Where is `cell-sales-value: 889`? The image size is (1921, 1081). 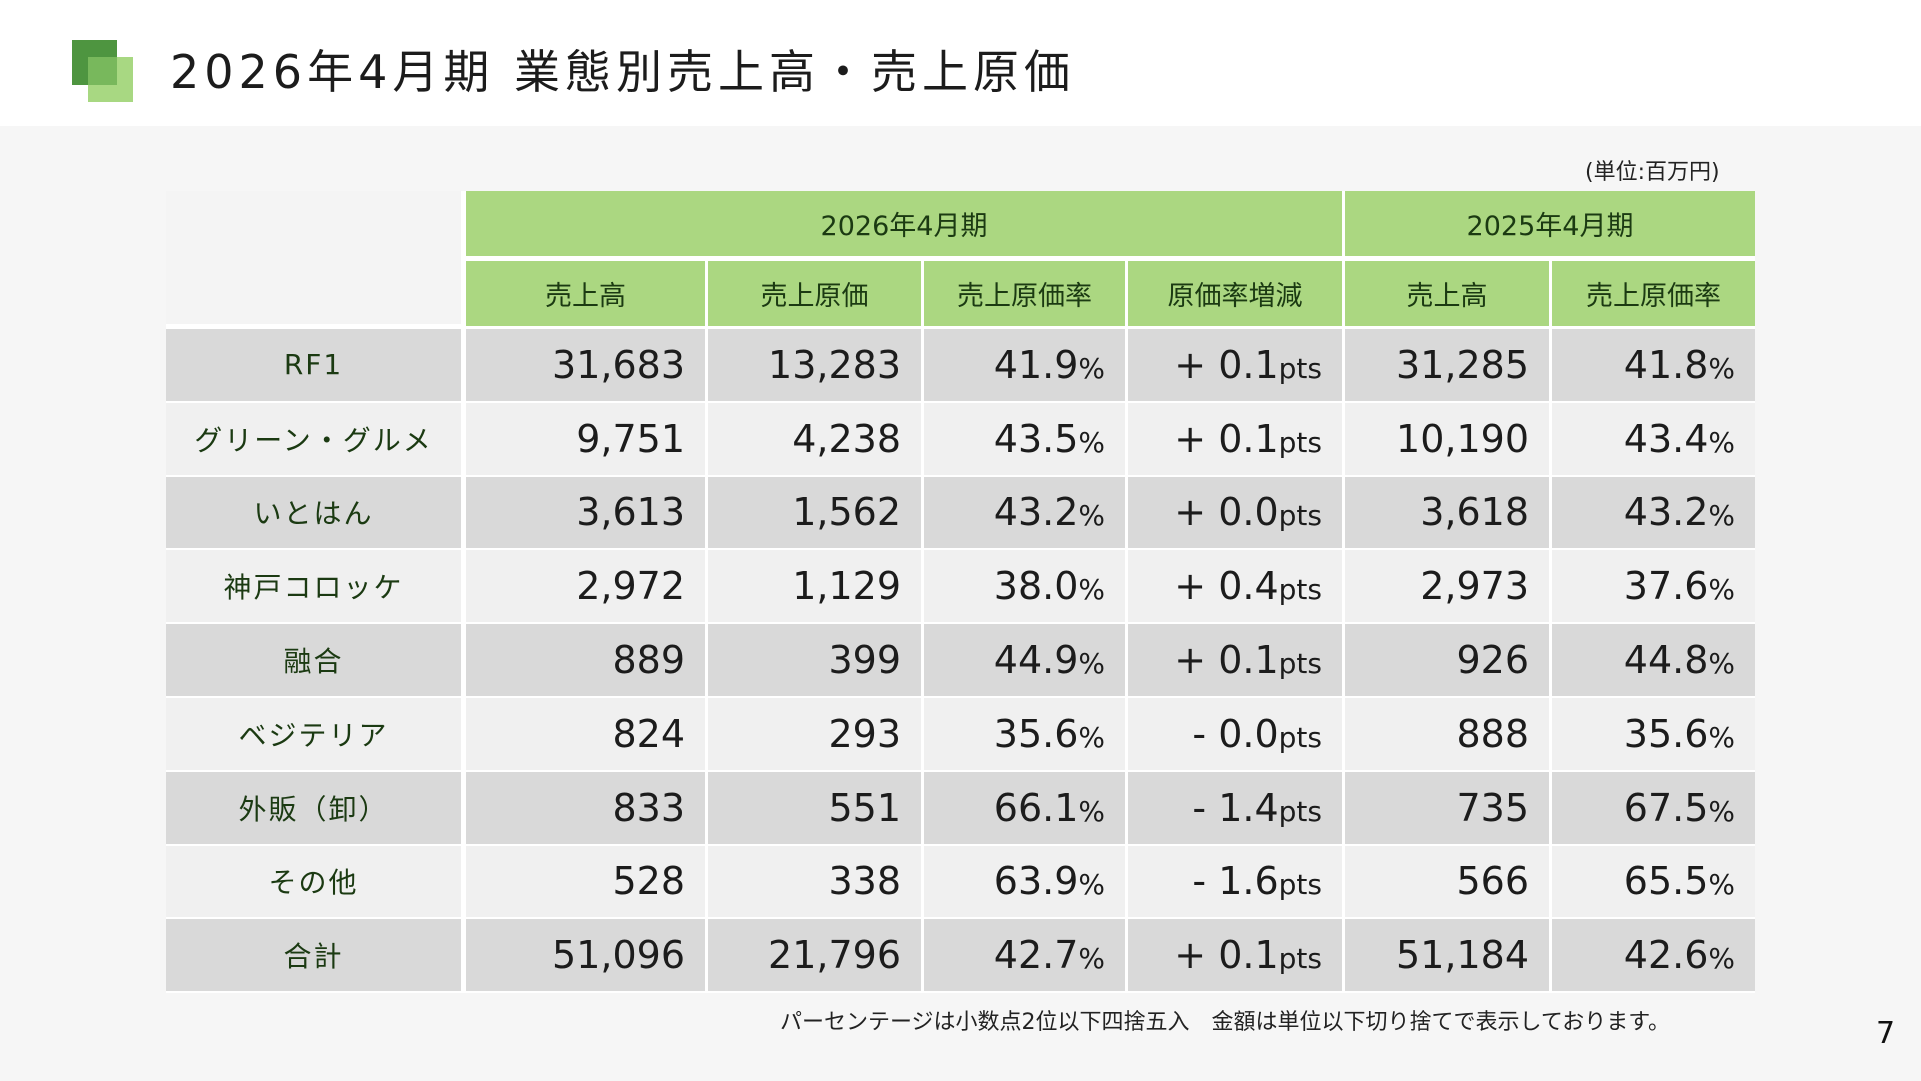 cell-sales-value: 889 is located at coordinates (648, 660).